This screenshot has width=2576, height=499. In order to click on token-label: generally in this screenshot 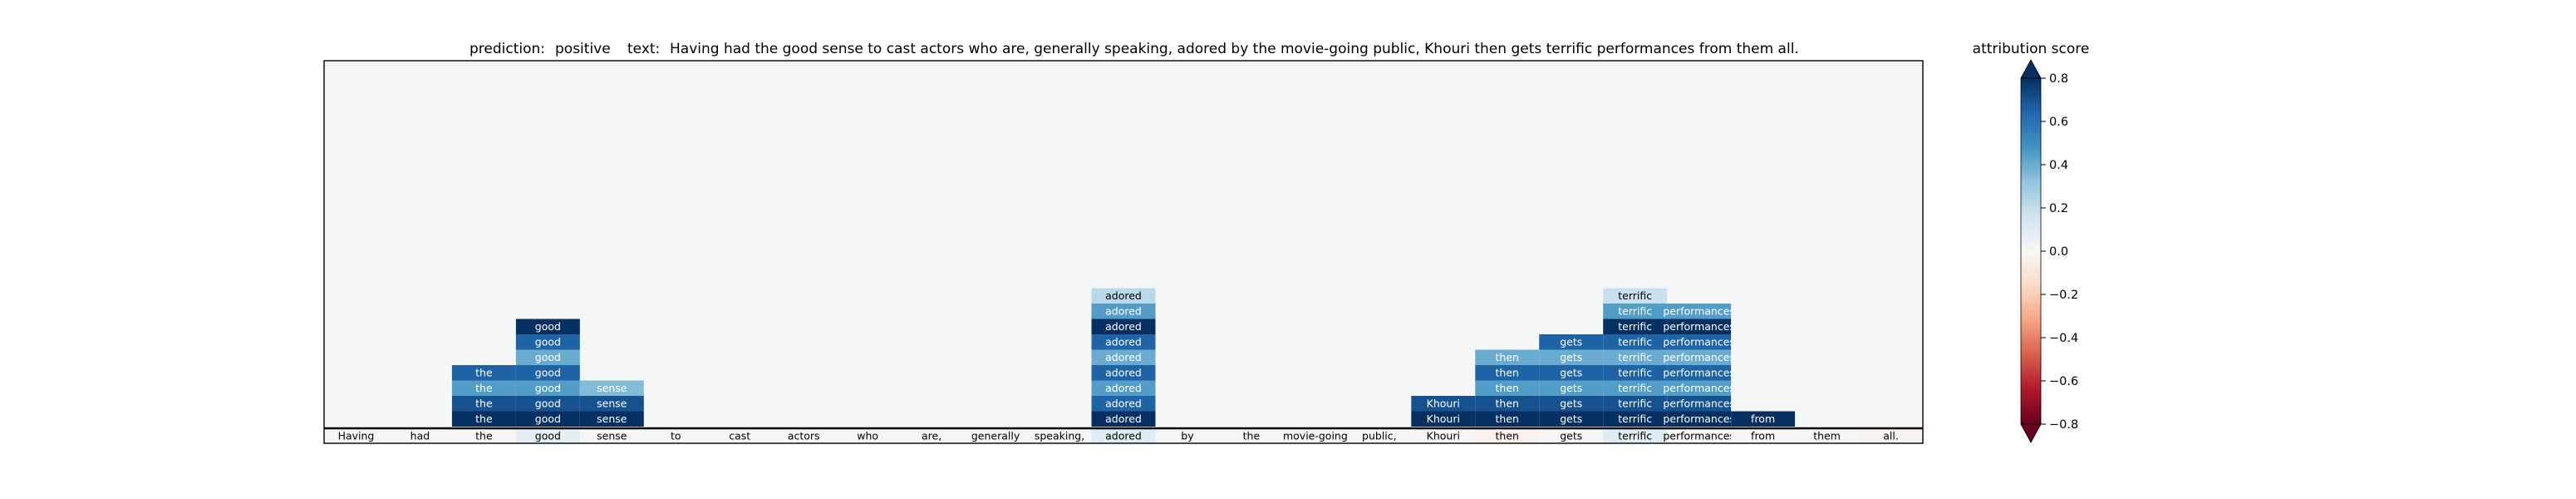, I will do `click(996, 436)`.